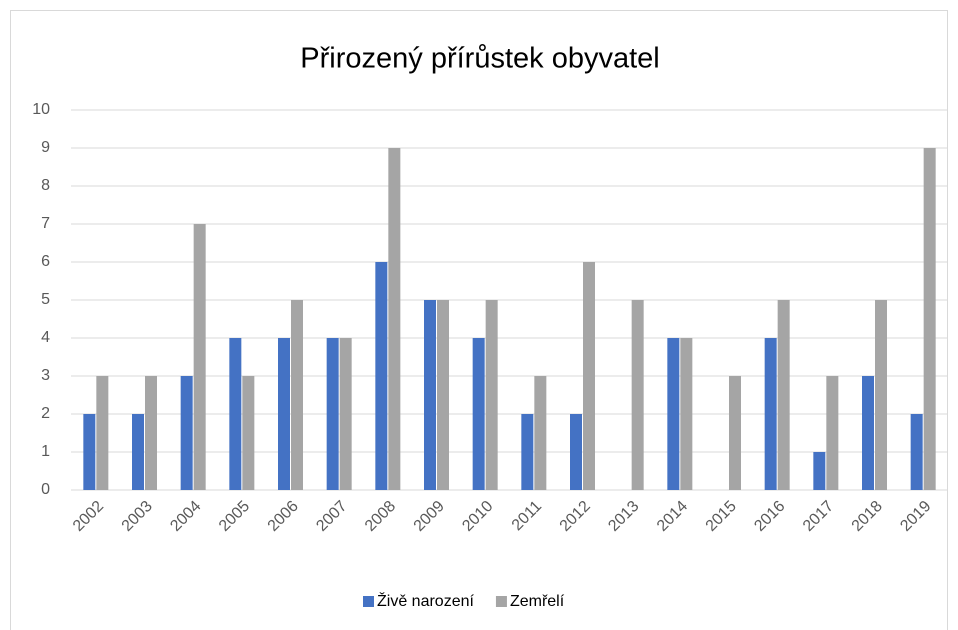  Describe the element at coordinates (45, 489) in the screenshot. I see `y-tick-label: 0` at that location.